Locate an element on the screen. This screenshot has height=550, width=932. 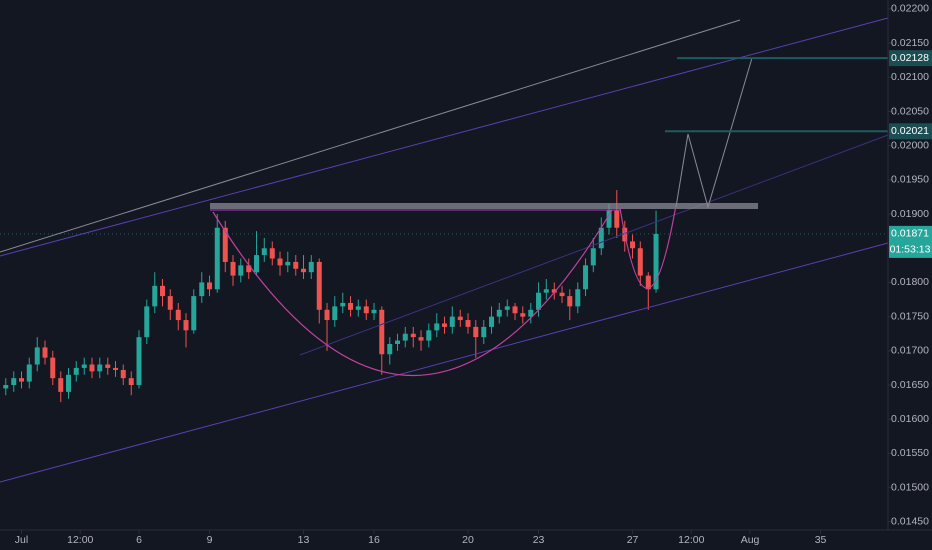
handle-arc is located at coordinates (648, 246).